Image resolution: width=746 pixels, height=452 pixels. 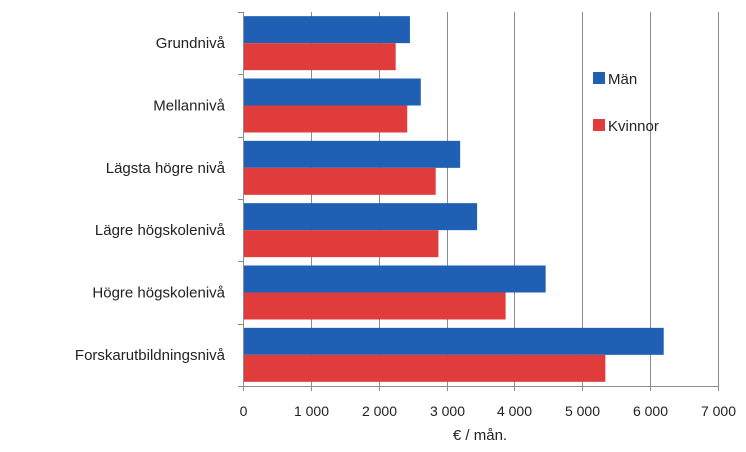 I want to click on x-tick-label: 2 000, so click(x=379, y=411).